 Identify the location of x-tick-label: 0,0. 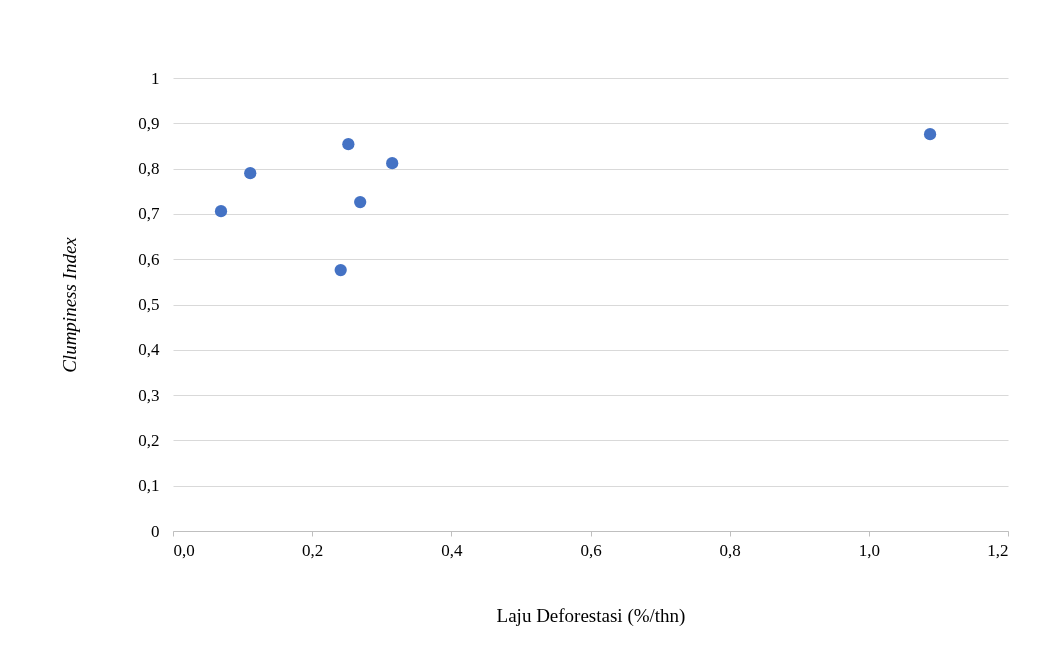
(184, 550).